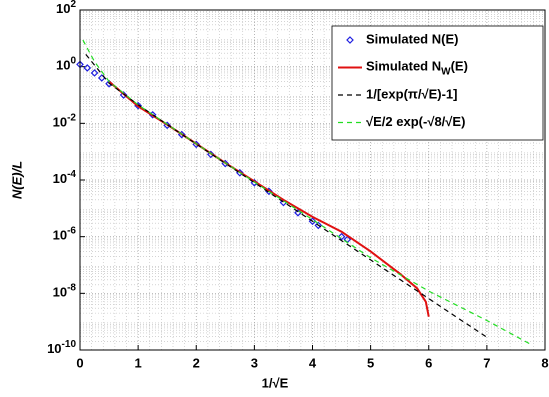  What do you see at coordinates (412, 93) in the screenshot?
I see `legend-label: 1/[exp(π/√E)-1]` at bounding box center [412, 93].